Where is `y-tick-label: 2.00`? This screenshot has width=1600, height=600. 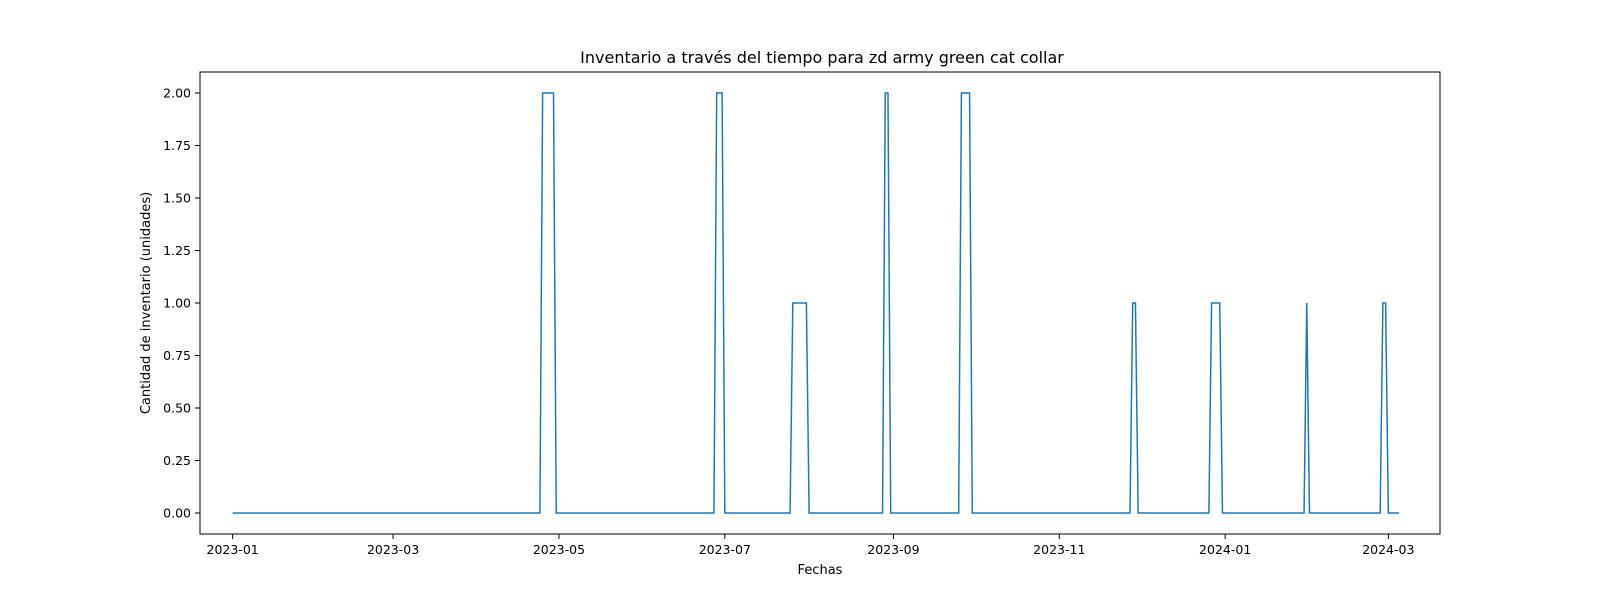 y-tick-label: 2.00 is located at coordinates (177, 93).